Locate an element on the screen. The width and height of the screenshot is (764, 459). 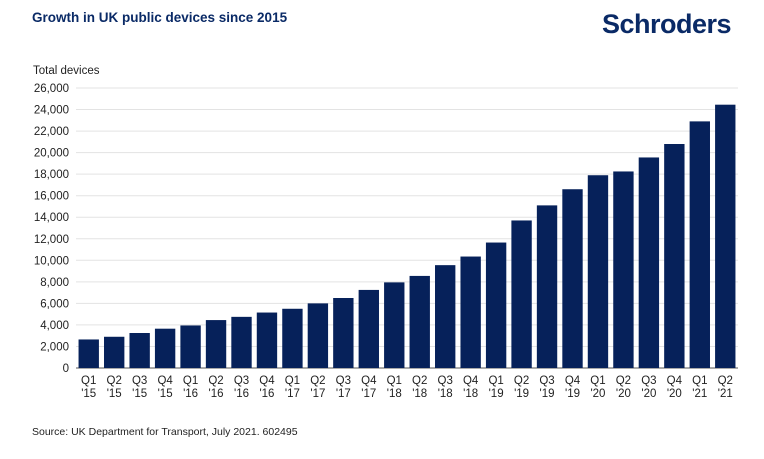
y-tick-label: 16,000 is located at coordinates (51, 197).